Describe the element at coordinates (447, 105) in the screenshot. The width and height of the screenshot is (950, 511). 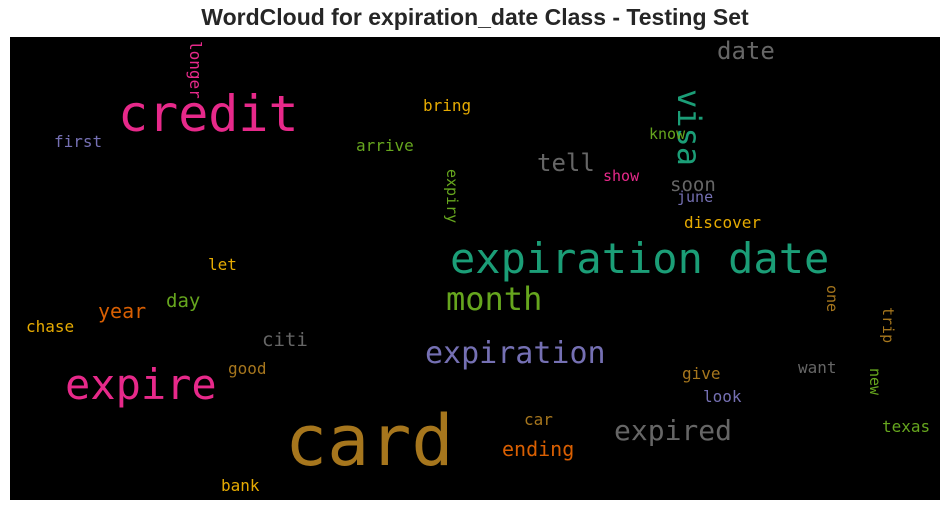
I see `word-bring: bring` at that location.